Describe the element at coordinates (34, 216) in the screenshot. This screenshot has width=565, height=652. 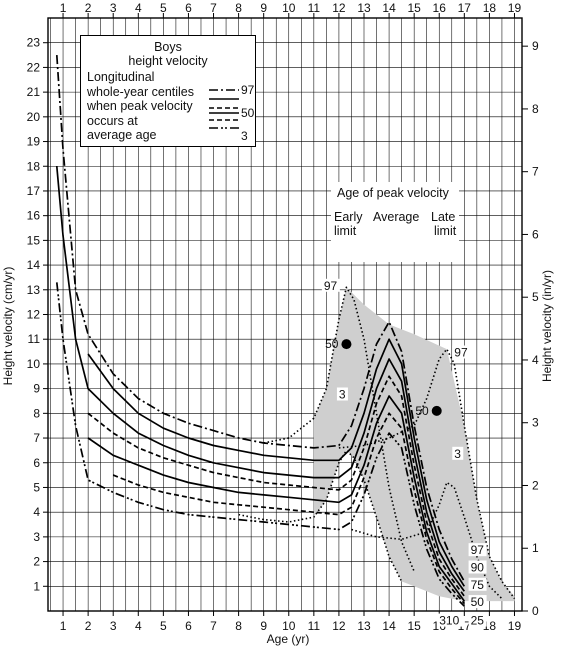
I see `y-tick-label: 16` at that location.